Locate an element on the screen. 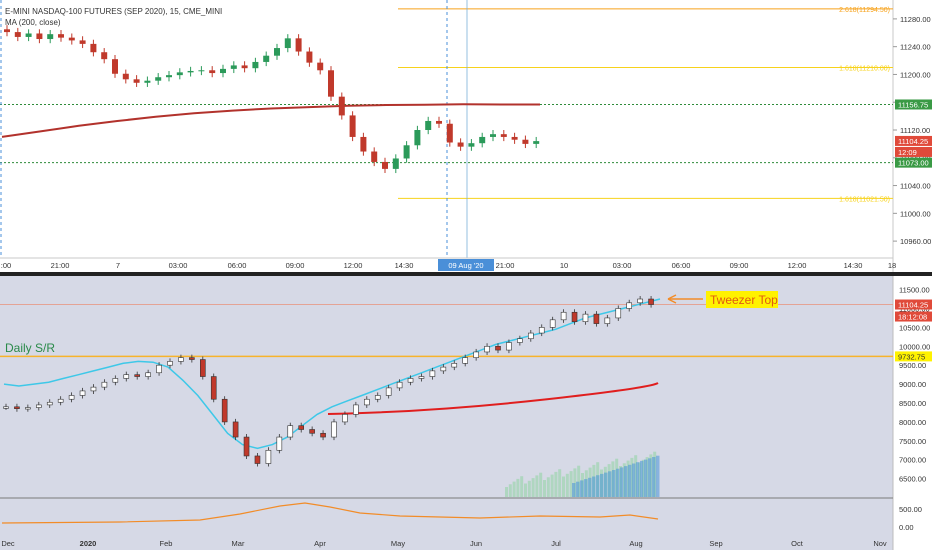 The height and width of the screenshot is (555, 932). bottom-price-badges: 11104.25 18:12:08 9732.75 is located at coordinates (913, 330).